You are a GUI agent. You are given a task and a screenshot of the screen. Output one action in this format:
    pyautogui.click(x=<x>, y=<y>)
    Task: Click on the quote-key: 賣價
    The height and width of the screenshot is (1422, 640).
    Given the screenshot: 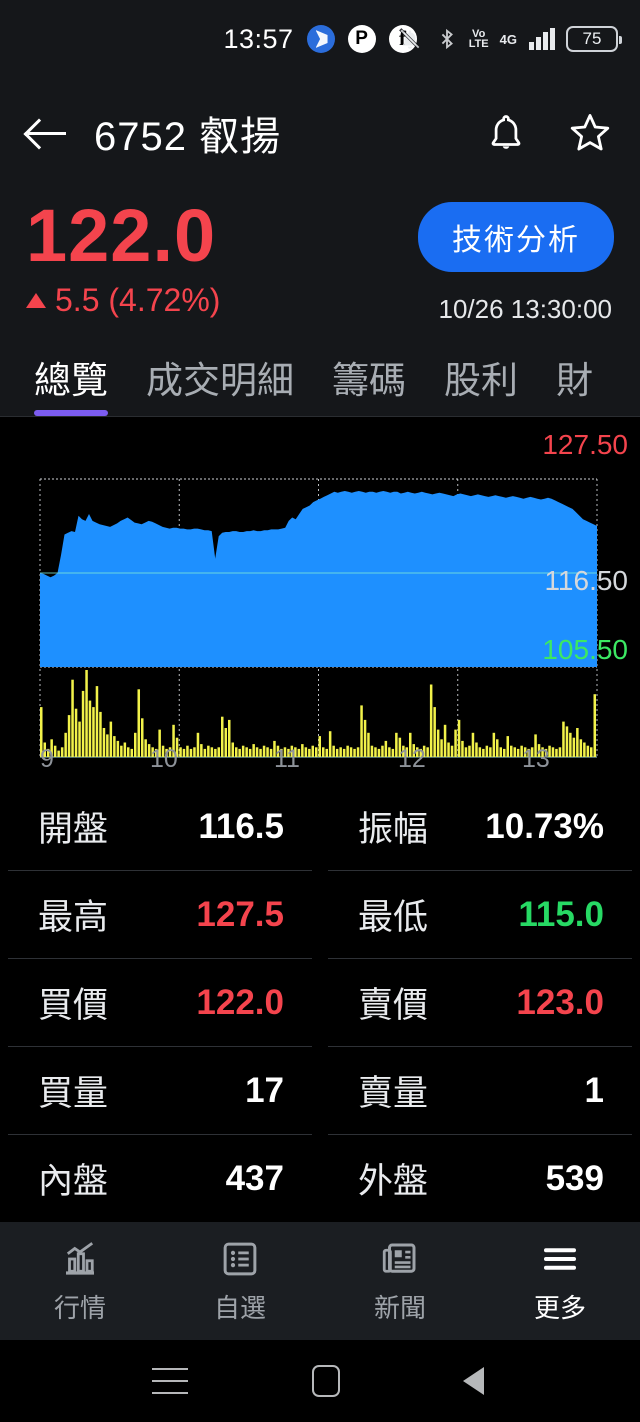 What is the action you would take?
    pyautogui.click(x=393, y=1005)
    